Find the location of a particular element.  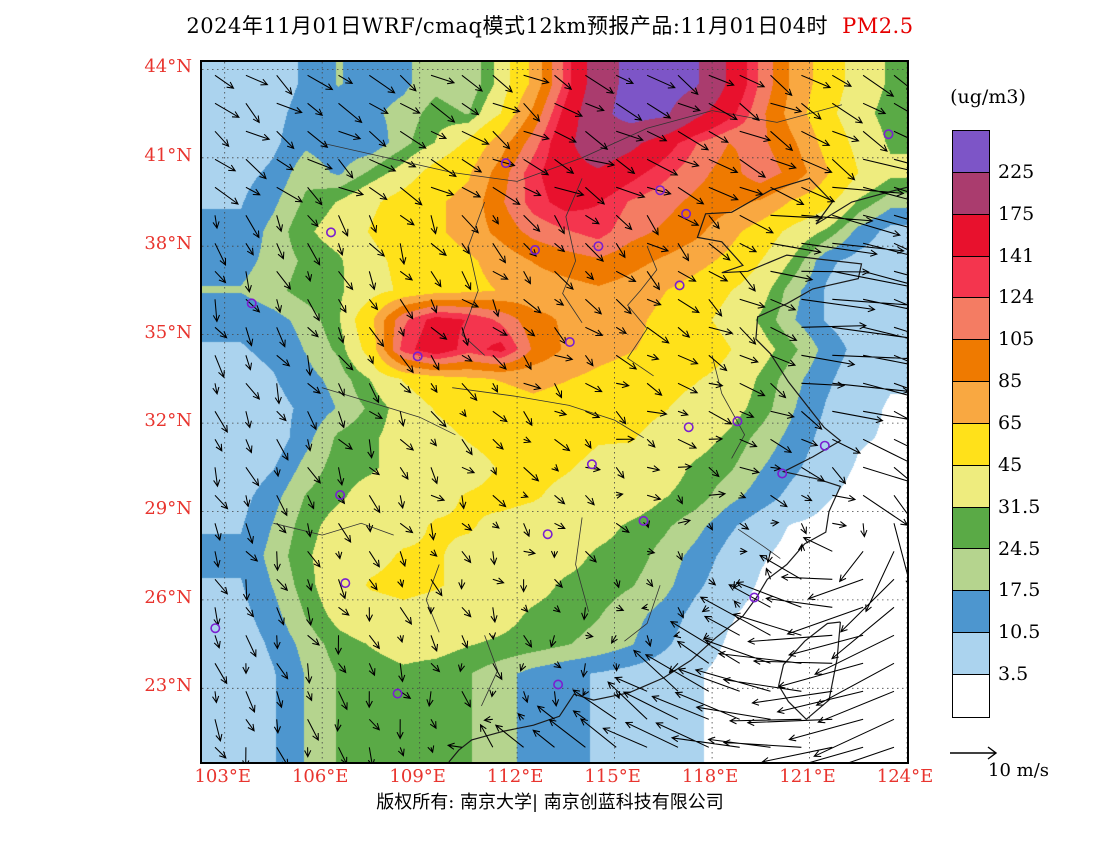

colorbar is located at coordinates (971, 424).